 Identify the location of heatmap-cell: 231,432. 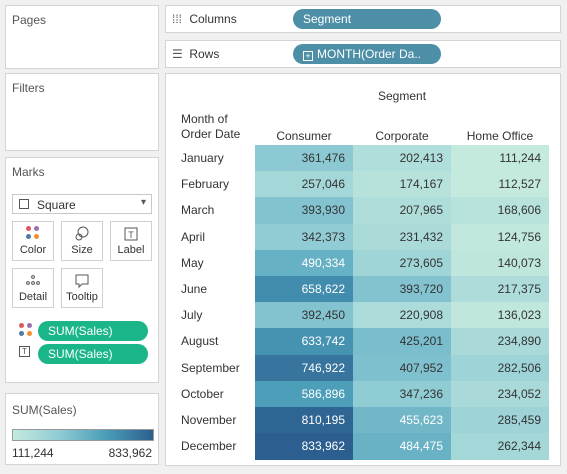
(402, 237).